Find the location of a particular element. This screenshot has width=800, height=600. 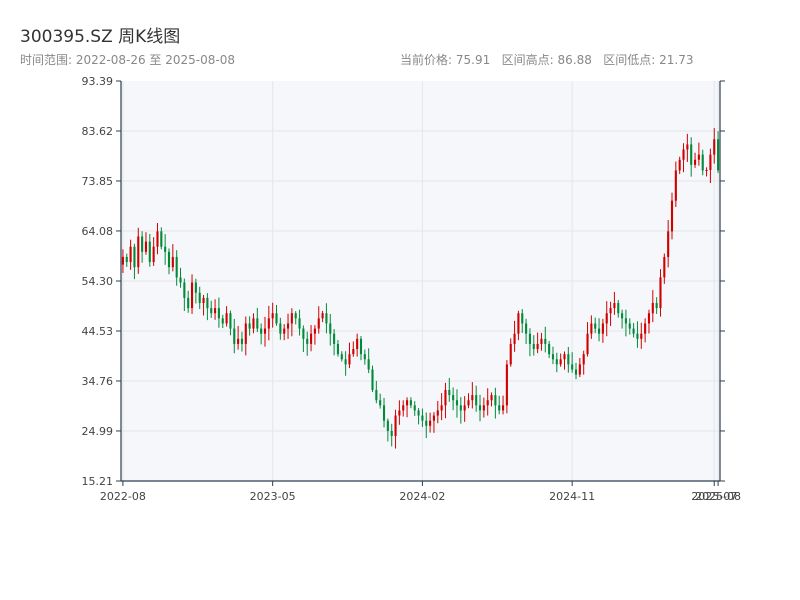

x-tick-label: 2024-11 is located at coordinates (572, 496).